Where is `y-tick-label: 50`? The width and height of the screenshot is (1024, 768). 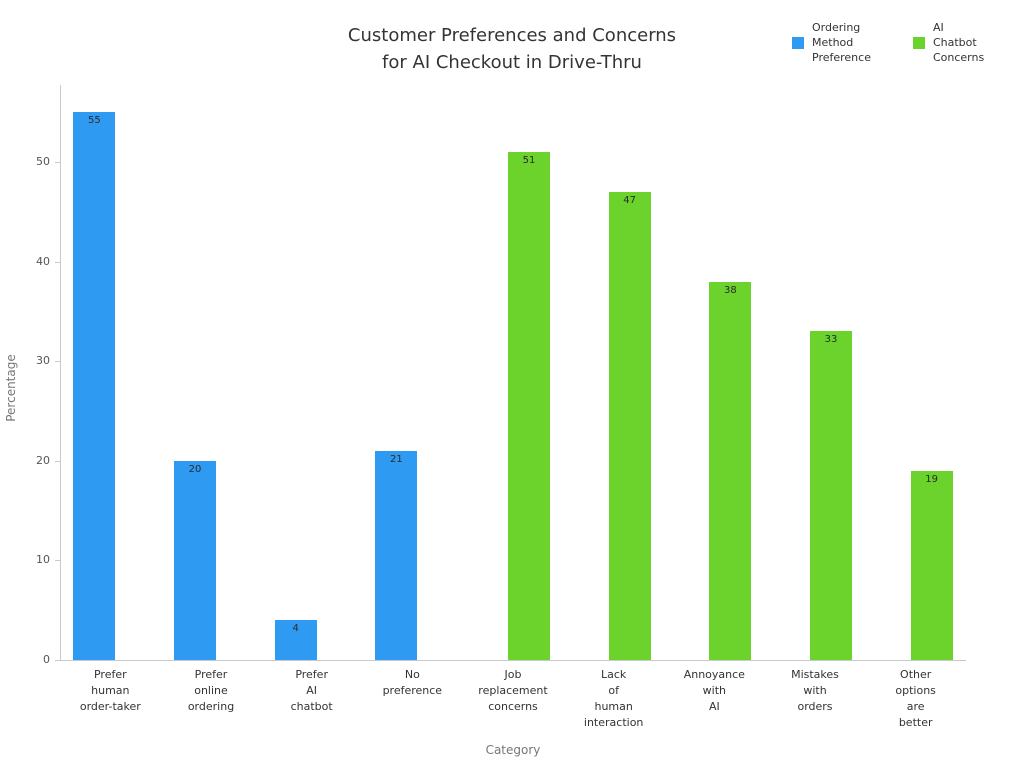 y-tick-label: 50 is located at coordinates (43, 162).